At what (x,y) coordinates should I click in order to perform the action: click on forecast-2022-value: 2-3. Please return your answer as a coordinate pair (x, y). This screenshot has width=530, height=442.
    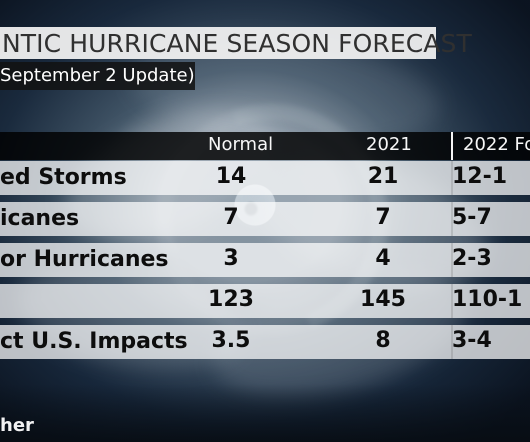
    Looking at the image, I should click on (472, 258).